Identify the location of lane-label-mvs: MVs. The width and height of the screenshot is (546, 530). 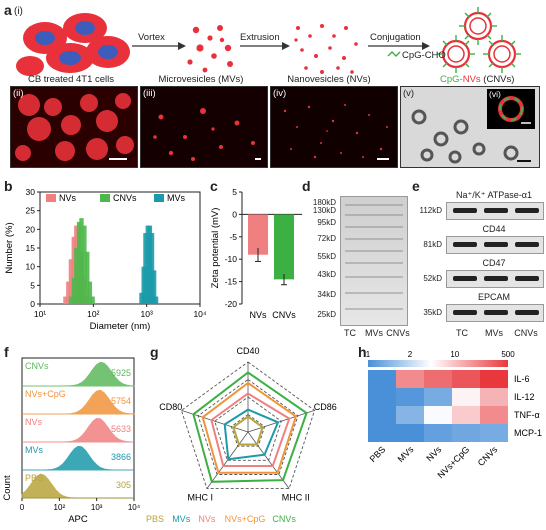
(374, 333).